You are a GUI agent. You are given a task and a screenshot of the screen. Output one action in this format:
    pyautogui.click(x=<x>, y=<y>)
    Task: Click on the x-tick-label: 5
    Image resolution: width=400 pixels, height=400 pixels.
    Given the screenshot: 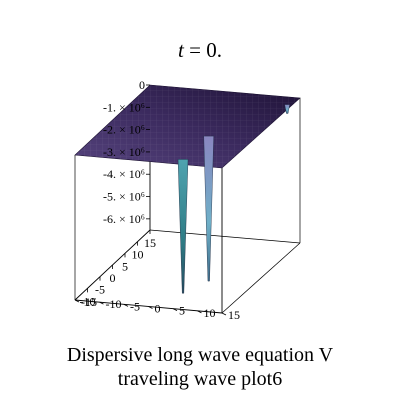 What is the action you would take?
    pyautogui.click(x=125, y=266)
    